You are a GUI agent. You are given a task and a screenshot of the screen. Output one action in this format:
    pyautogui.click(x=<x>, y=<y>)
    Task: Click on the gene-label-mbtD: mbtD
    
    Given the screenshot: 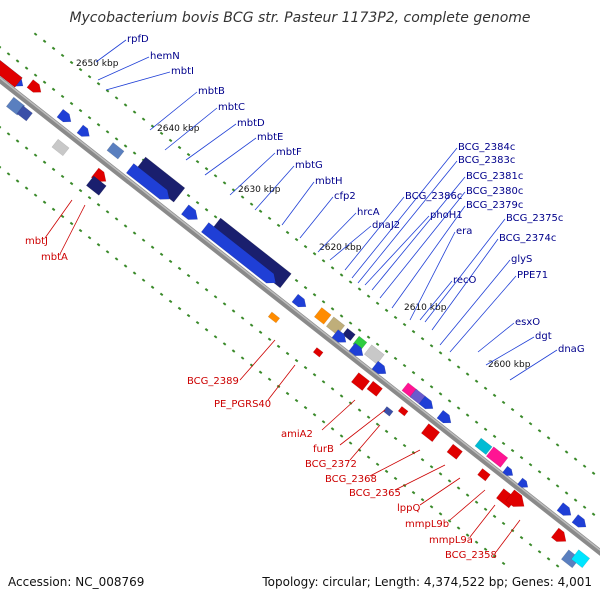 What is the action you would take?
    pyautogui.click(x=251, y=123)
    